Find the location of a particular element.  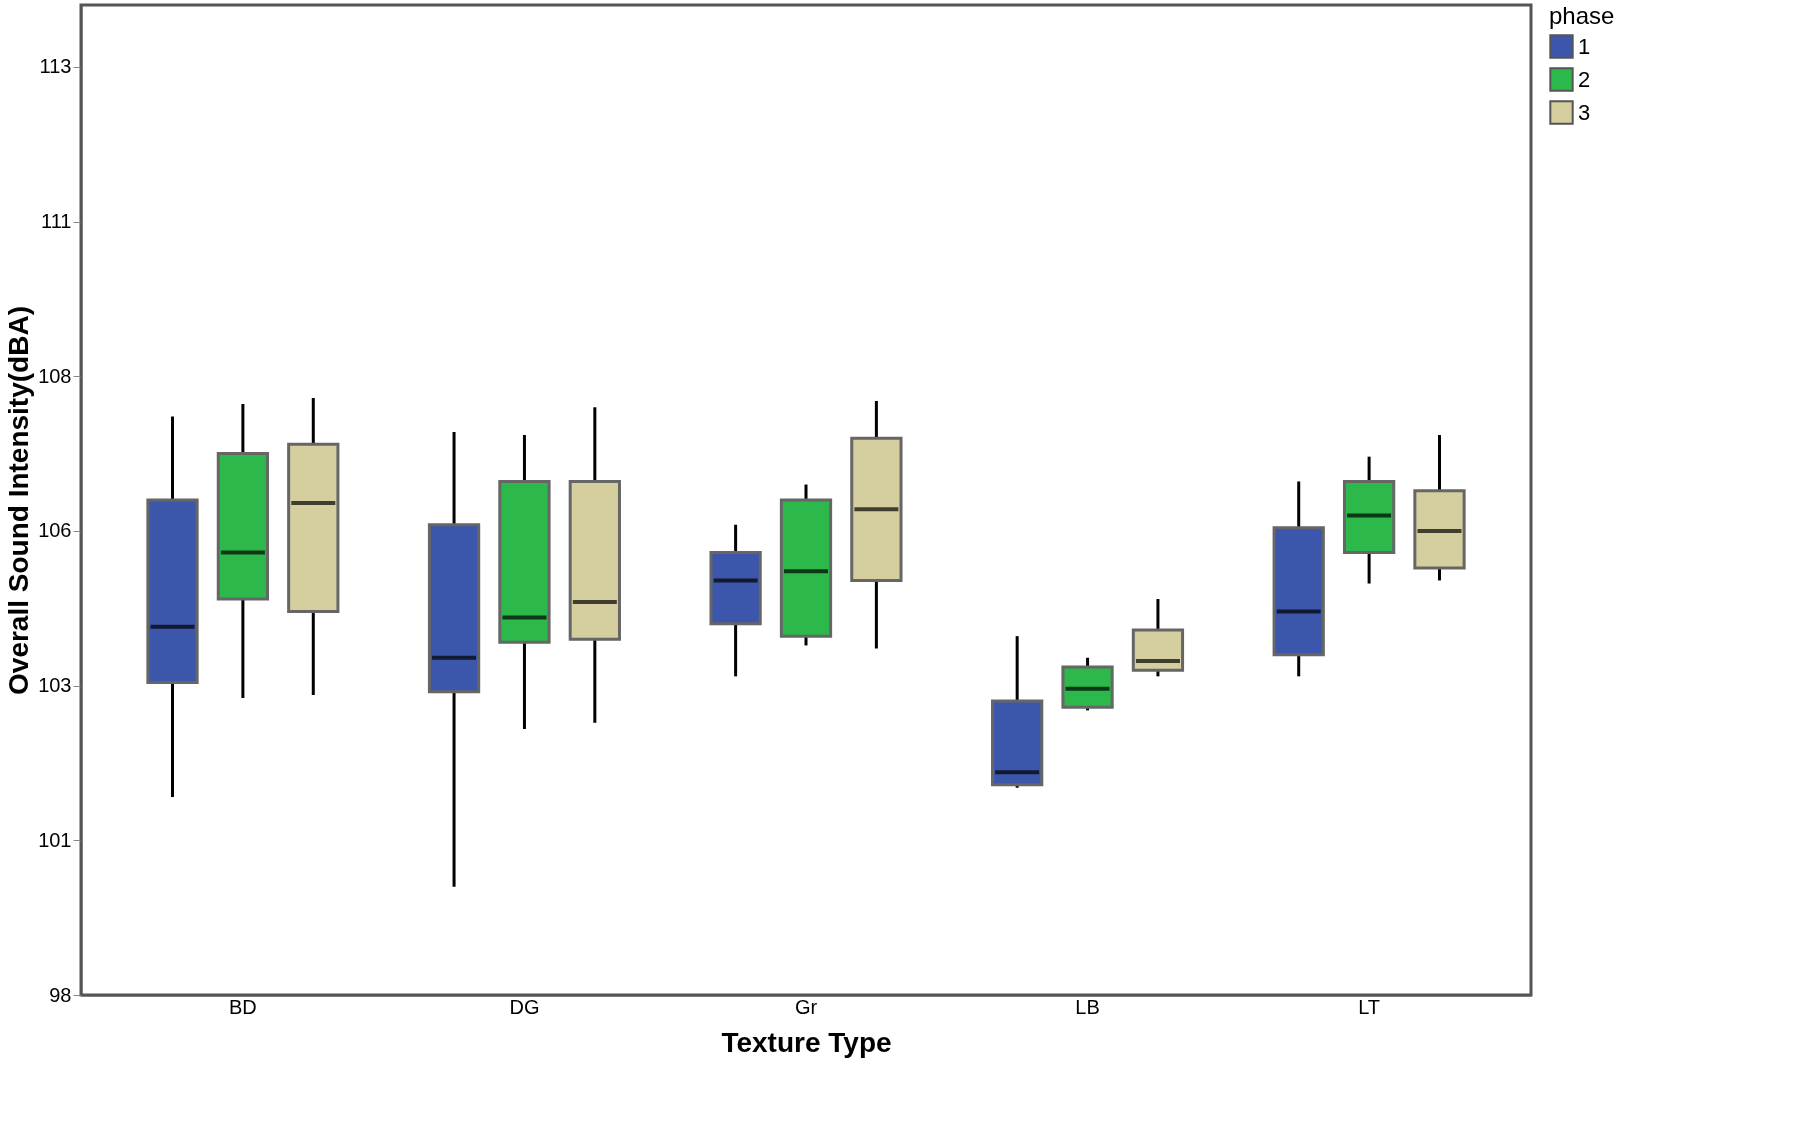

y-tick-label: 113 is located at coordinates (55, 66).